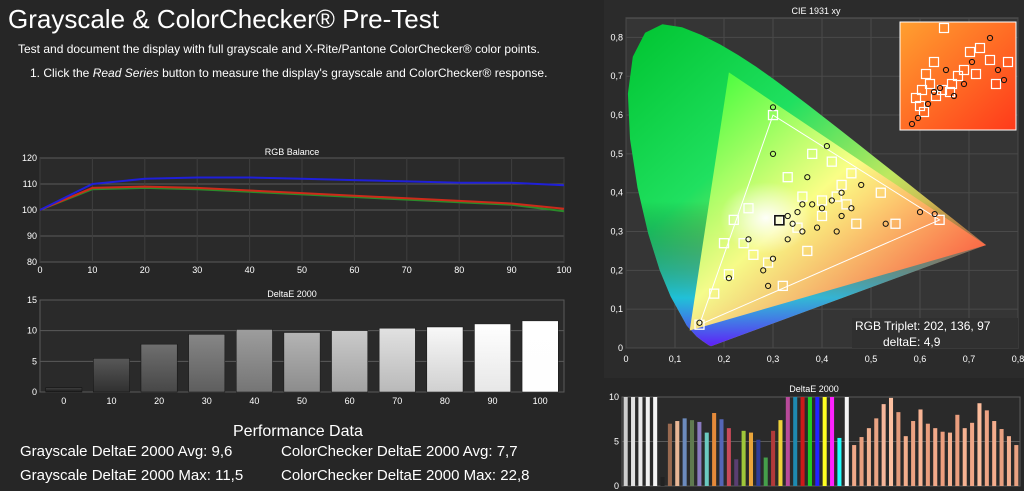 The image size is (1024, 491). I want to click on rgb-triplet-readout: RGB Triplet: 202, 136, 97, so click(923, 326).